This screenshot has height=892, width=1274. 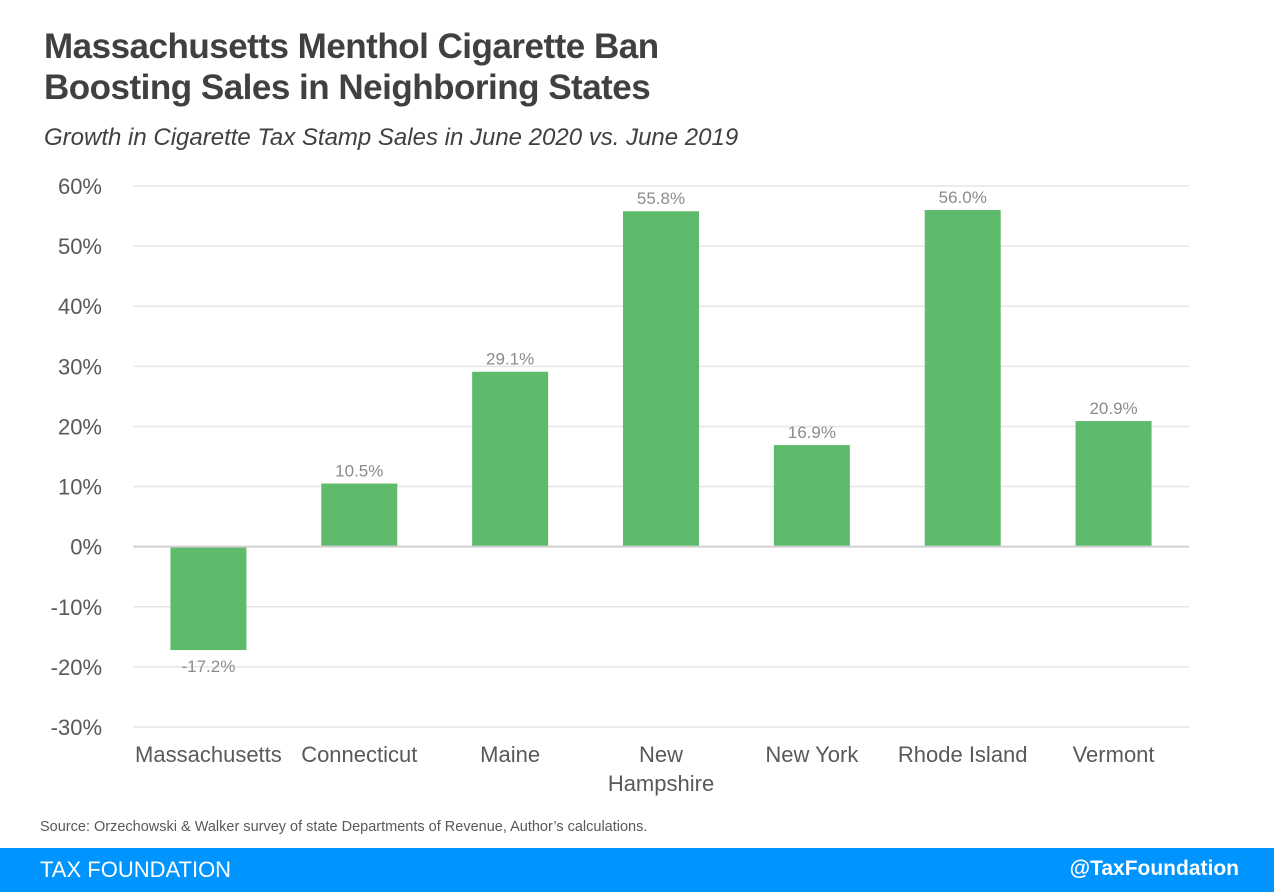 I want to click on y-tick-label: 40%, so click(x=80, y=306).